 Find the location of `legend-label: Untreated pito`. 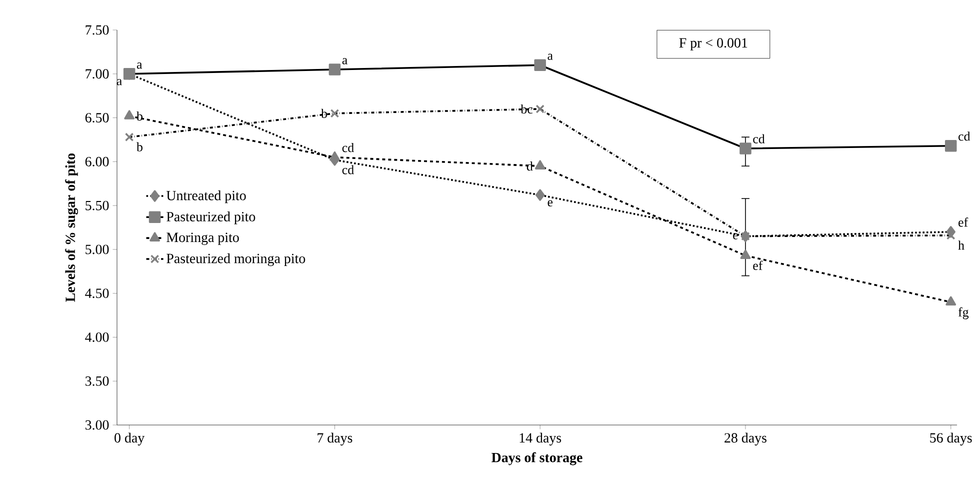

legend-label: Untreated pito is located at coordinates (206, 197).